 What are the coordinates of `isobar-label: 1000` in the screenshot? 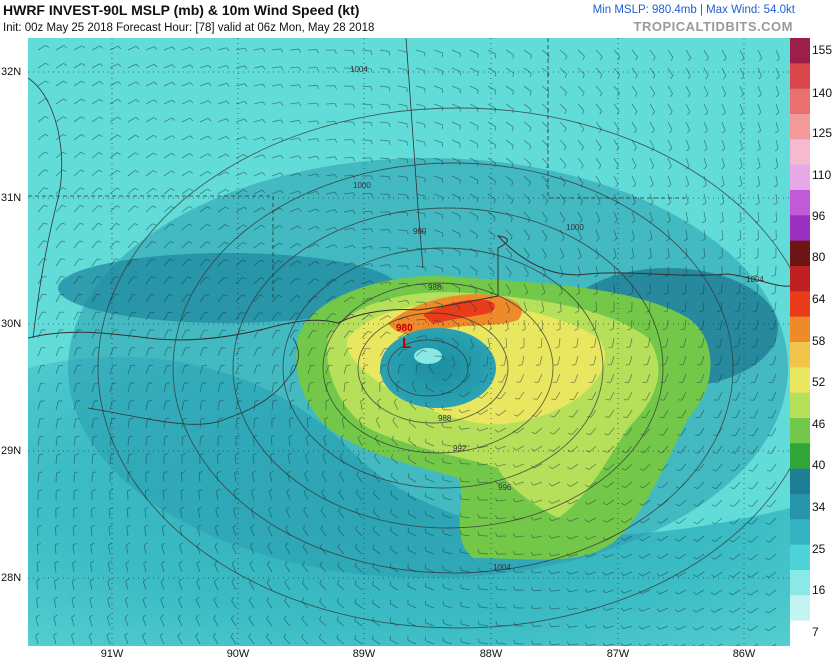 It's located at (362, 185).